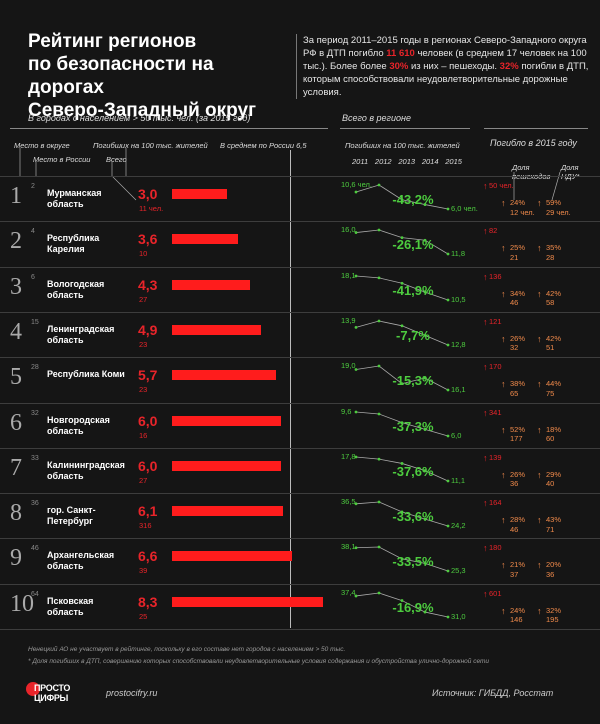 Image resolution: width=600 pixels, height=724 pixels. I want to click on deaths-2015: 139, so click(495, 457).